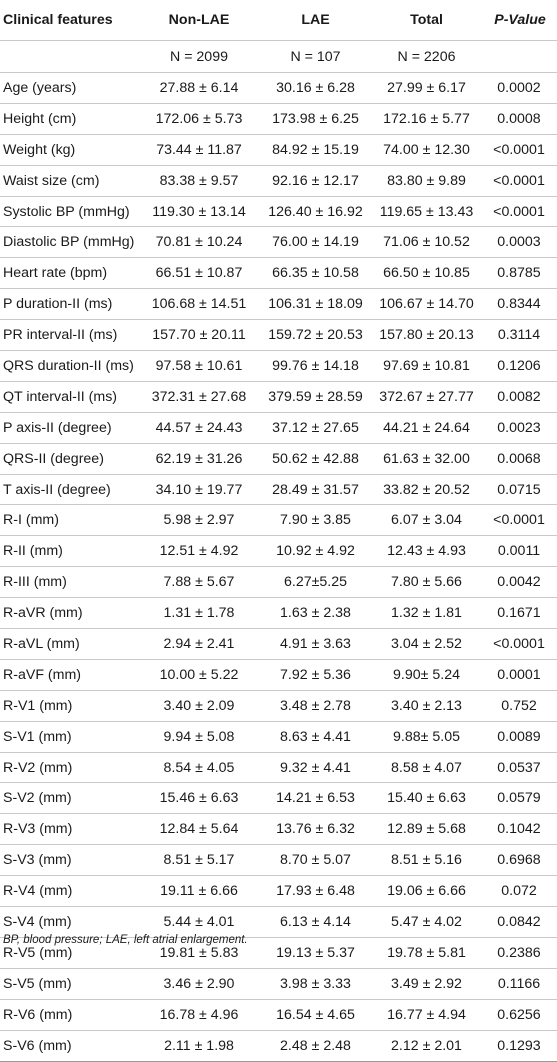 The width and height of the screenshot is (557, 1062). Describe the element at coordinates (68, 860) in the screenshot. I see `feature-name: S-V3 (mm)` at that location.